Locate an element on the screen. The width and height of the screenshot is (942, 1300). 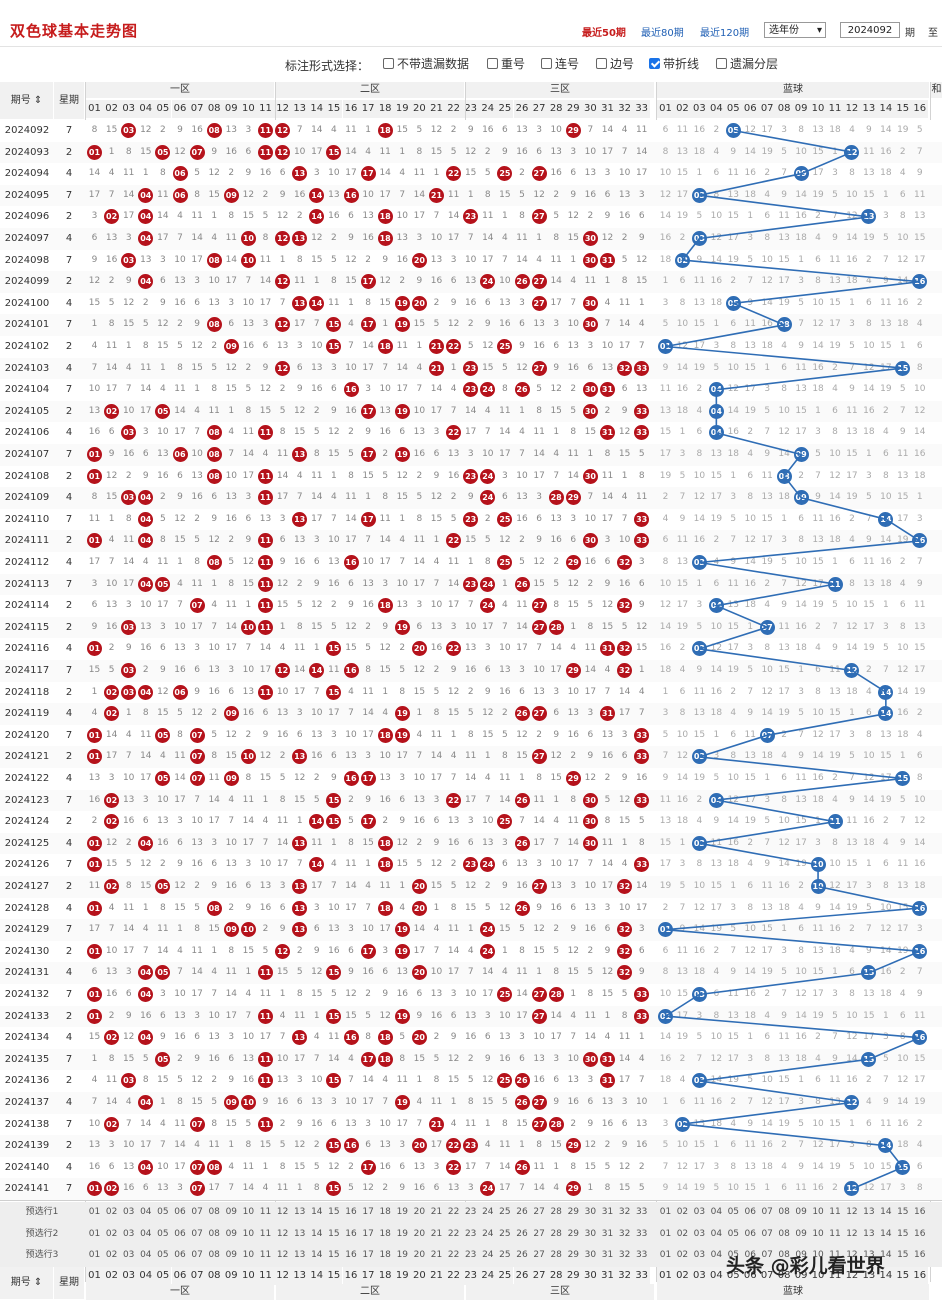
preset-cell: 05 is located at coordinates (163, 1212).